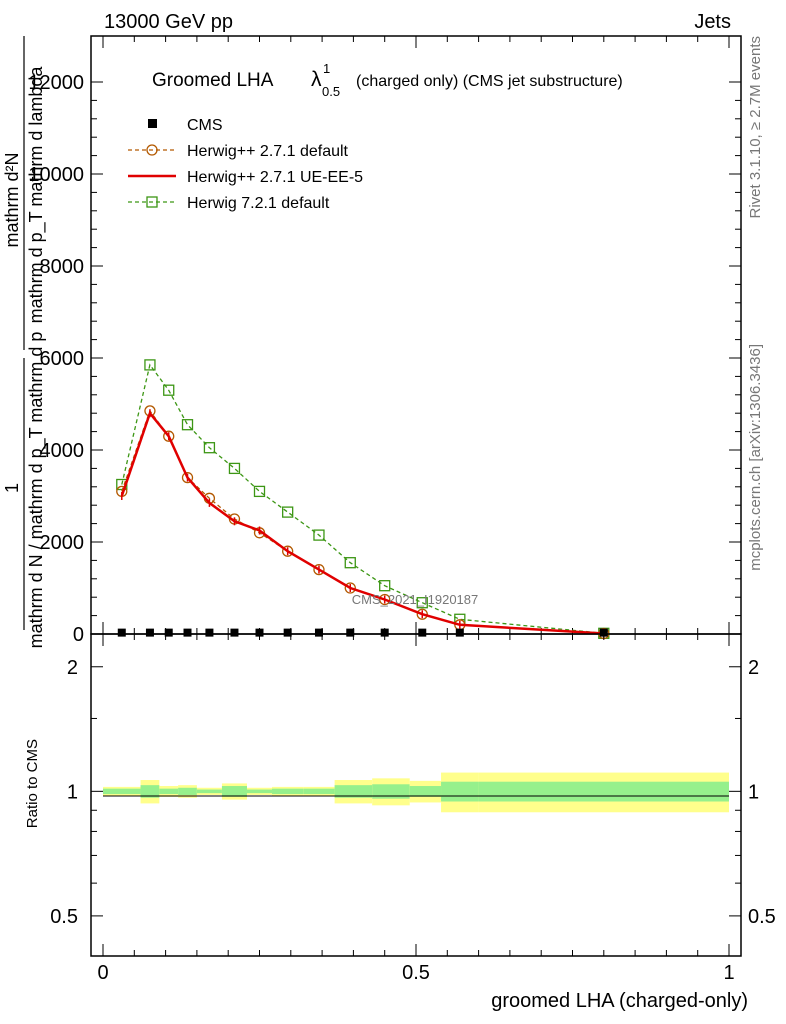  I want to click on ylabel-pre-denom: mathrm d N / mathrm d p_T mathrm d p, so click(36, 490).